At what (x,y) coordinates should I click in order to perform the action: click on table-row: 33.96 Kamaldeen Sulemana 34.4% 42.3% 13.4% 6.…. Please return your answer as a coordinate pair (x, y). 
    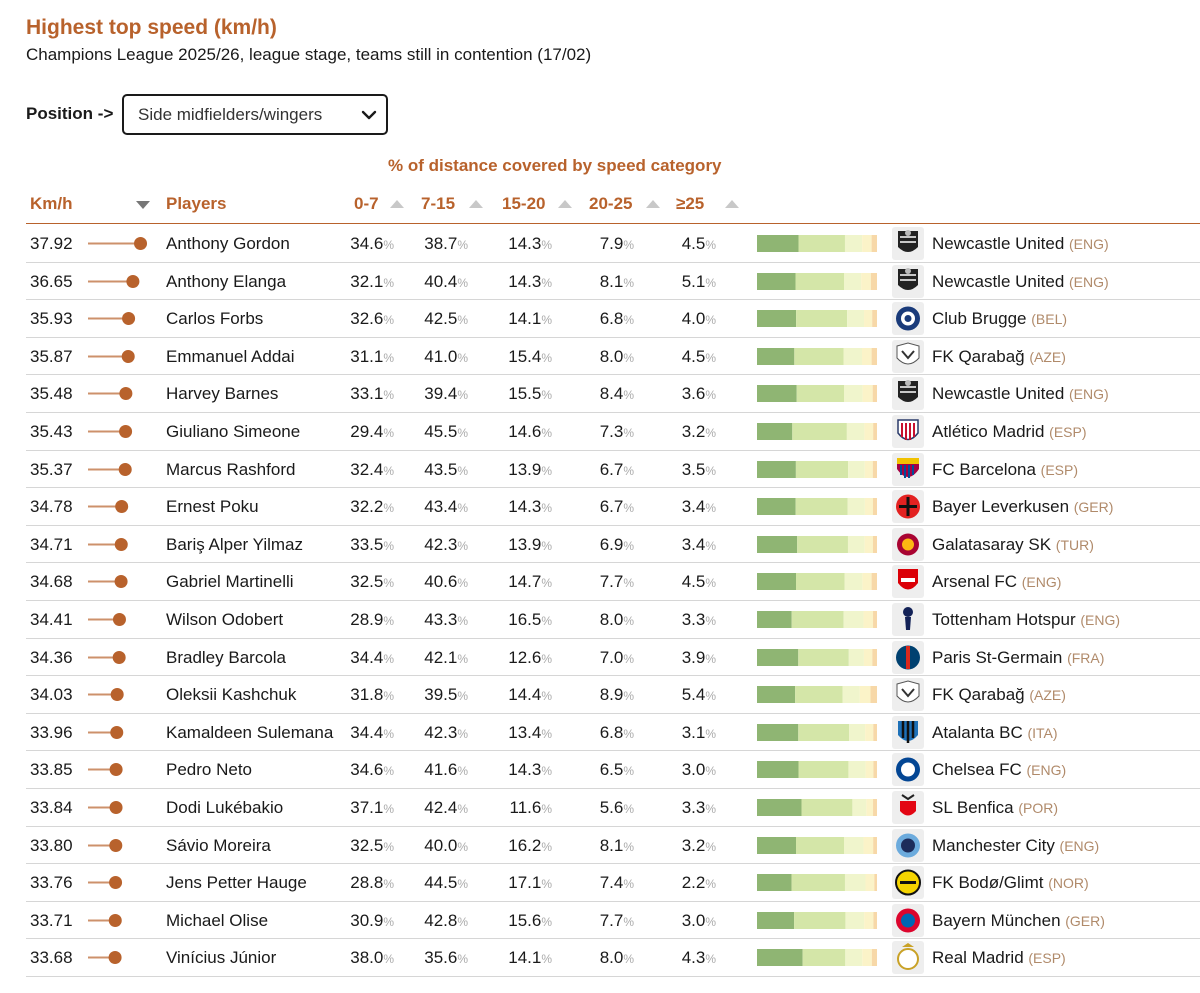
    Looking at the image, I should click on (613, 733).